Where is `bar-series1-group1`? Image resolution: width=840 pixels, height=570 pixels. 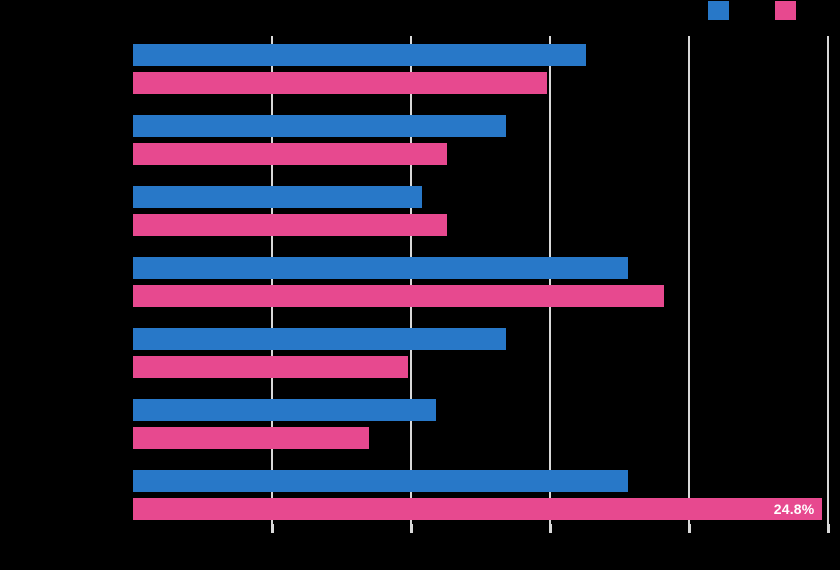
bar-series1-group1 is located at coordinates (360, 55).